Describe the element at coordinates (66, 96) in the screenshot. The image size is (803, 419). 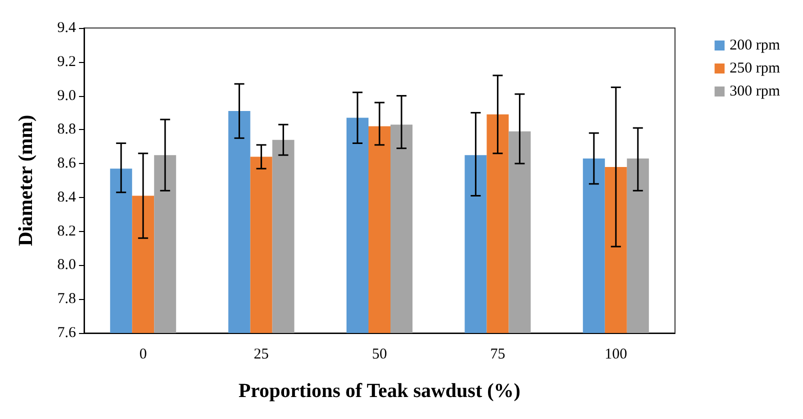
I see `y-tick-label: 9.0` at that location.